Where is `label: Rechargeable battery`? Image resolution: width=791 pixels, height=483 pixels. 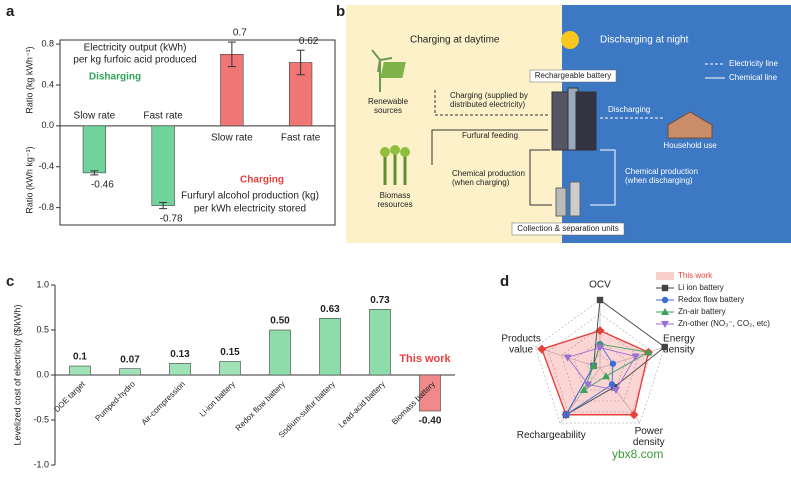 label: Rechargeable battery is located at coordinates (573, 75).